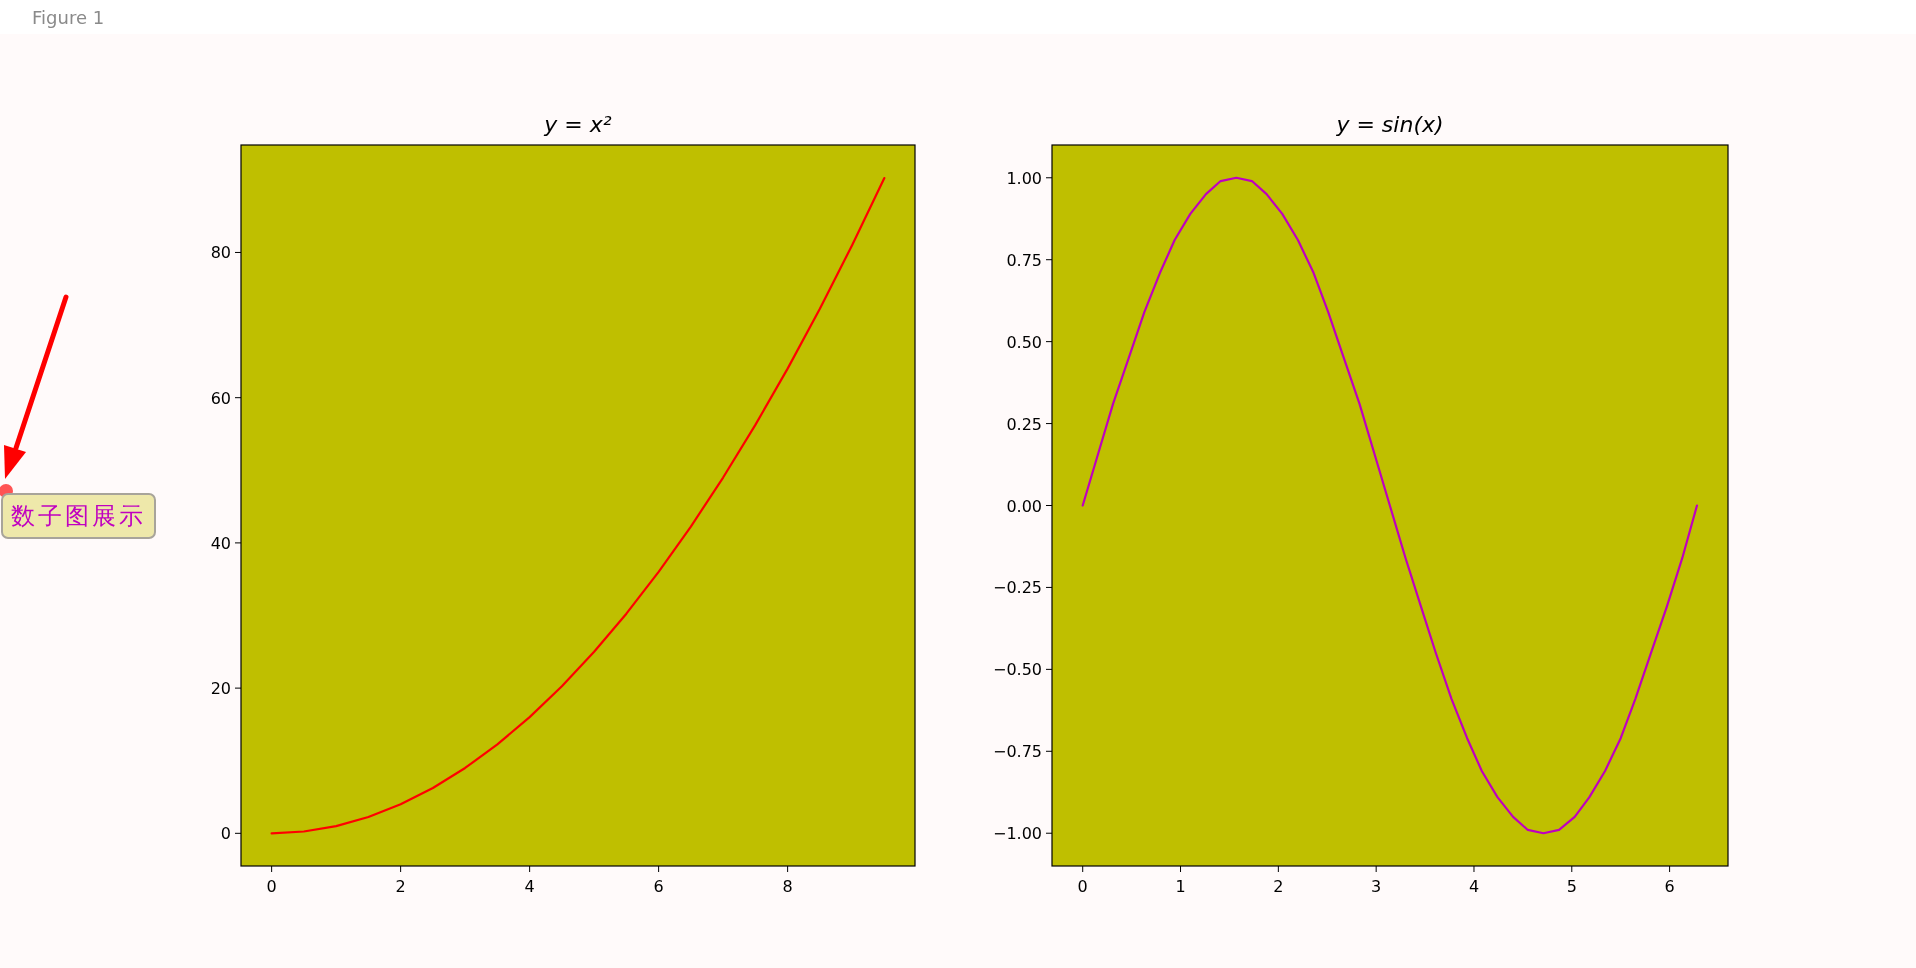 The image size is (1916, 968). I want to click on y-tick-label: 0.50, so click(1024, 342).